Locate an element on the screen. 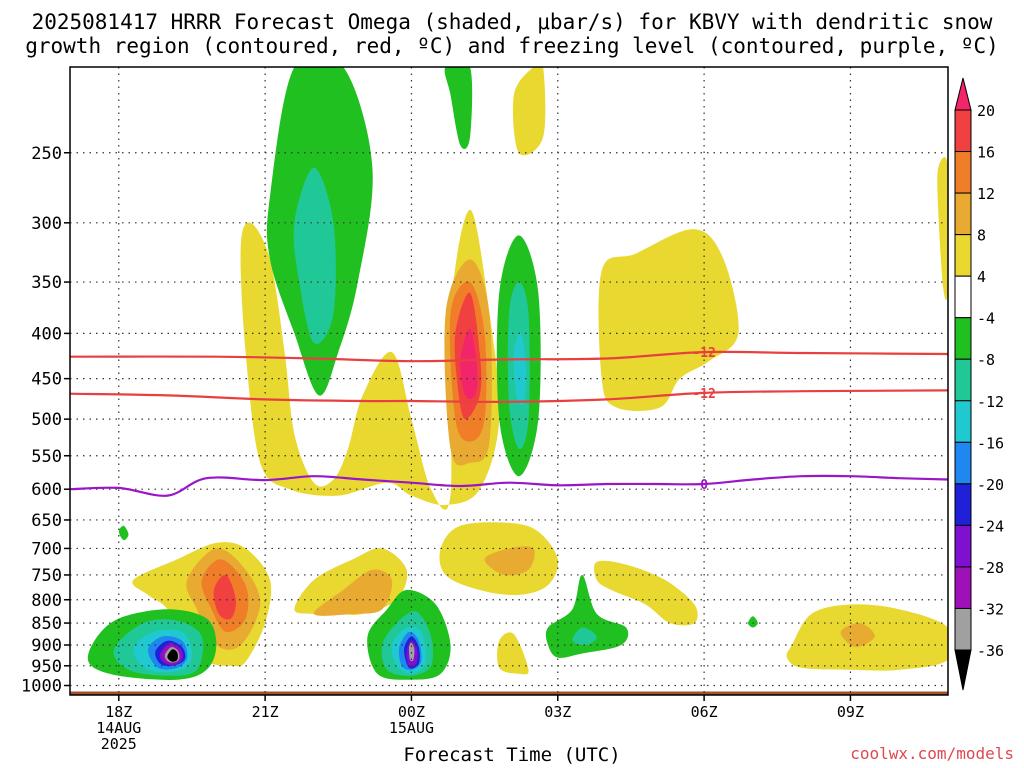  y-tick-label-1000: 1000 is located at coordinates (41, 687).